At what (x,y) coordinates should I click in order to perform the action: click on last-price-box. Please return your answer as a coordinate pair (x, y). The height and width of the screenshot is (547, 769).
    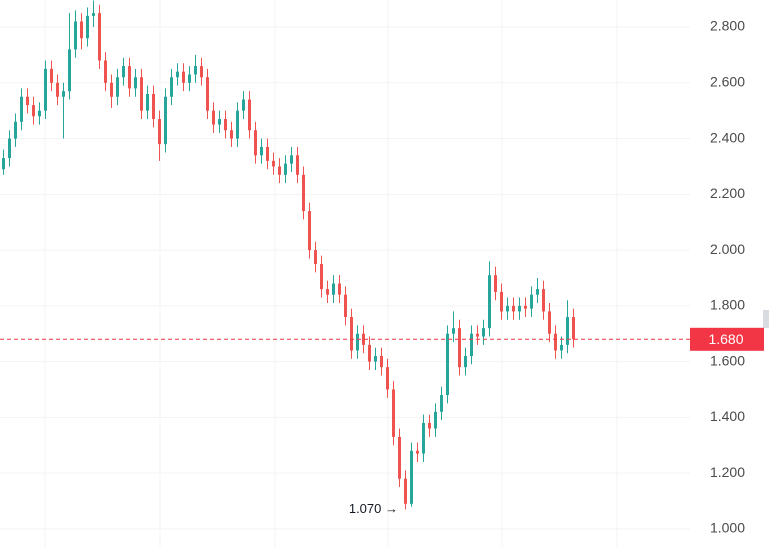
    Looking at the image, I should click on (727, 339).